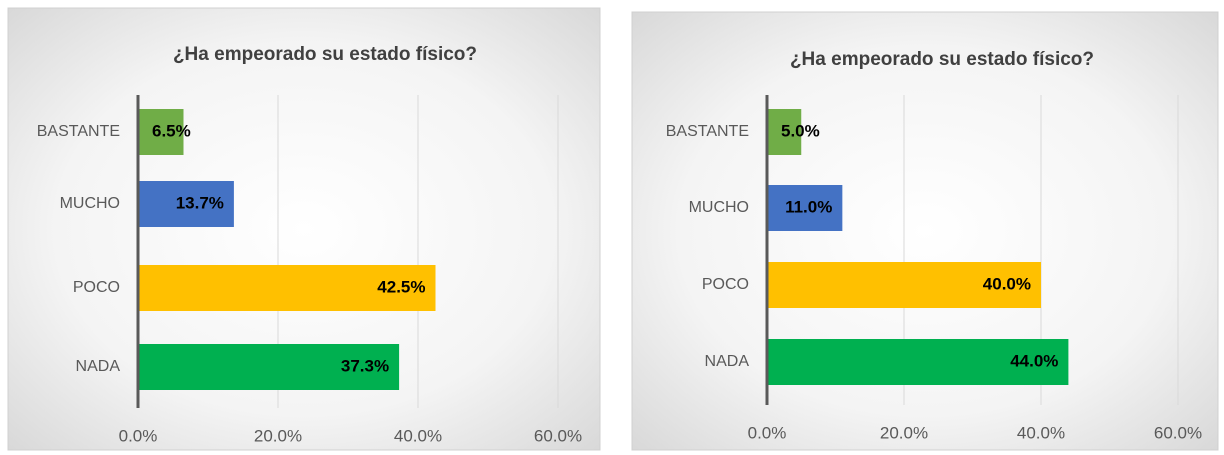 The width and height of the screenshot is (1224, 455). I want to click on data-label: 5.0%, so click(800, 130).